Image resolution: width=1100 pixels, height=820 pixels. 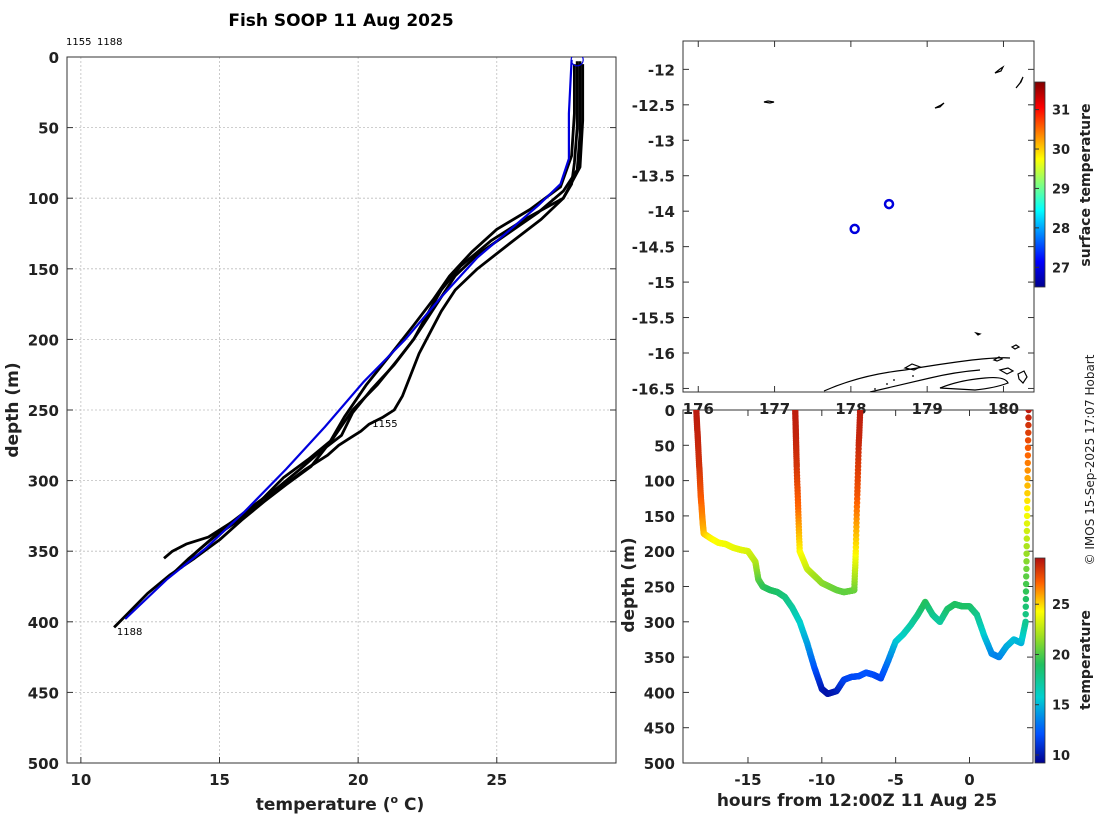 I want to click on map-ytick-label: -14, so click(x=661, y=212).